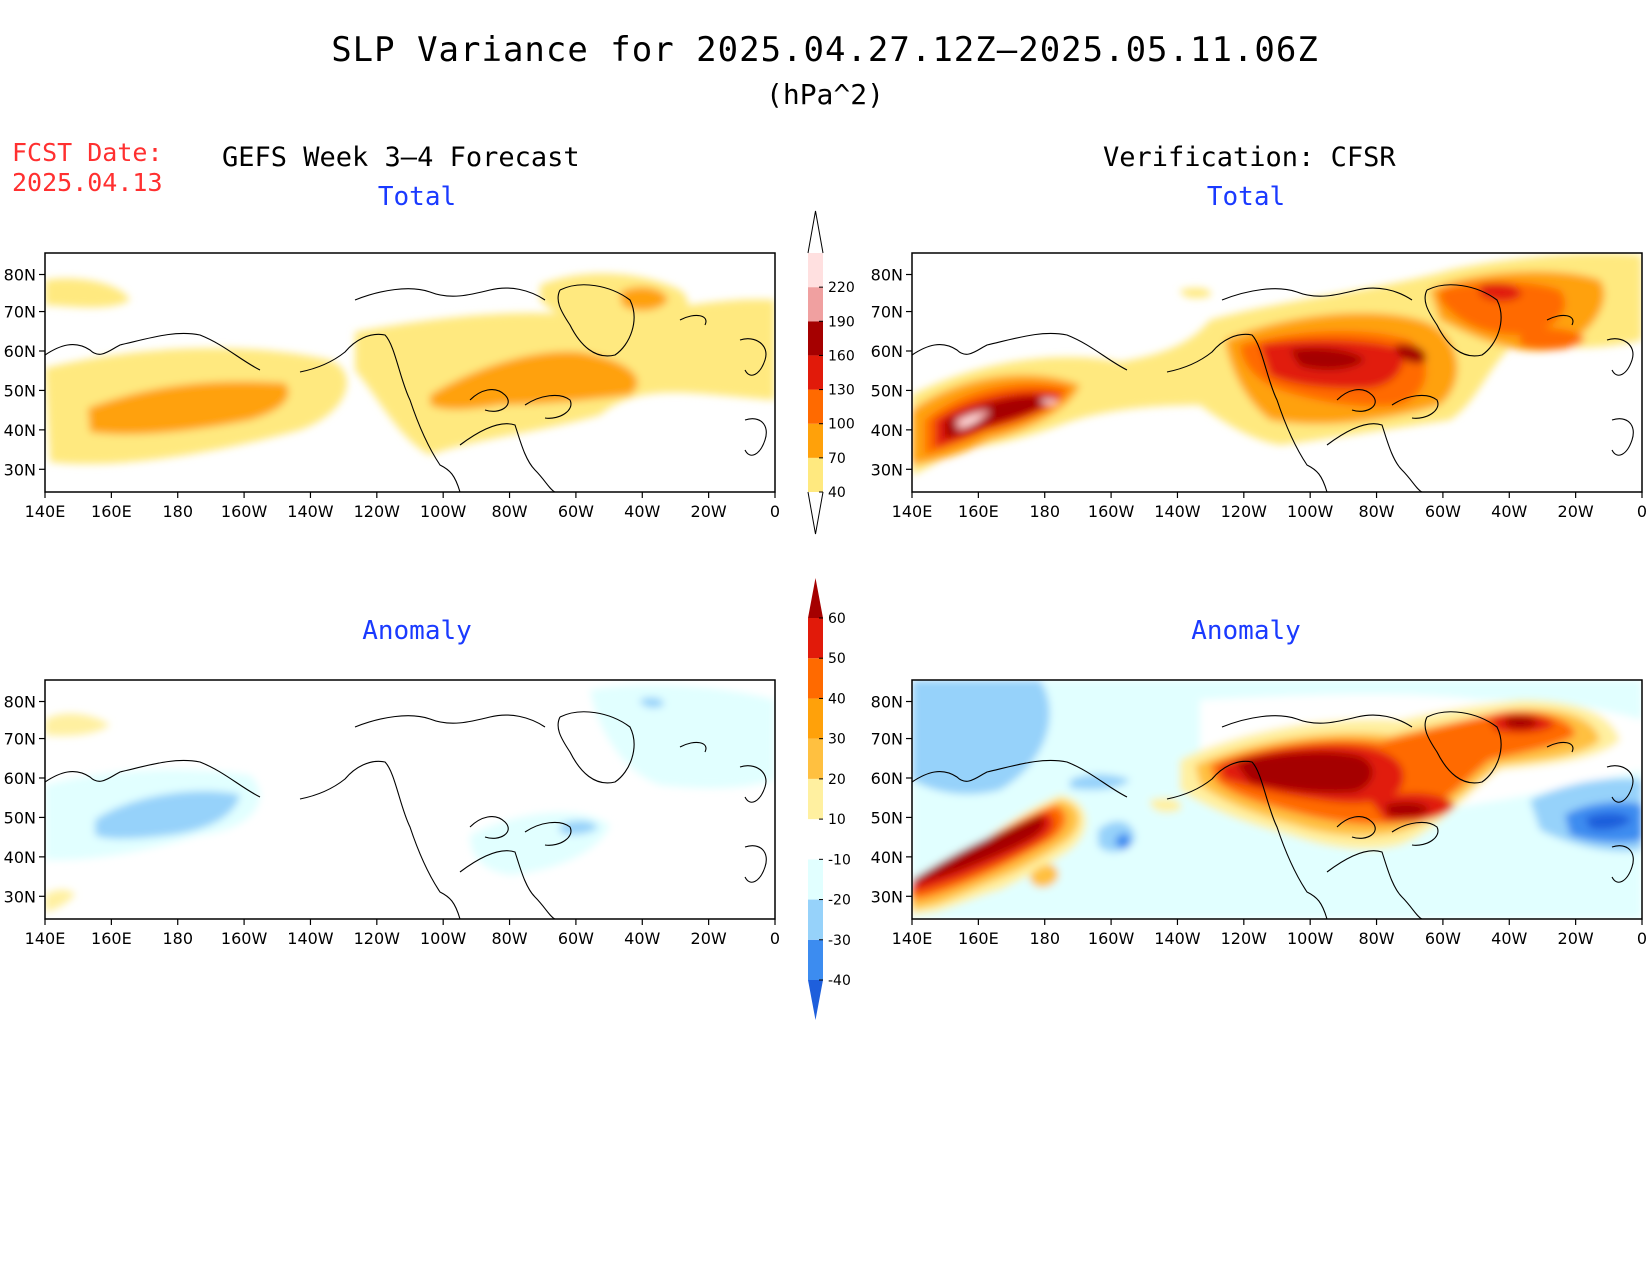 This screenshot has width=1650, height=1275. I want to click on colorbar-anomaly-top-arrow, so click(815, 598).